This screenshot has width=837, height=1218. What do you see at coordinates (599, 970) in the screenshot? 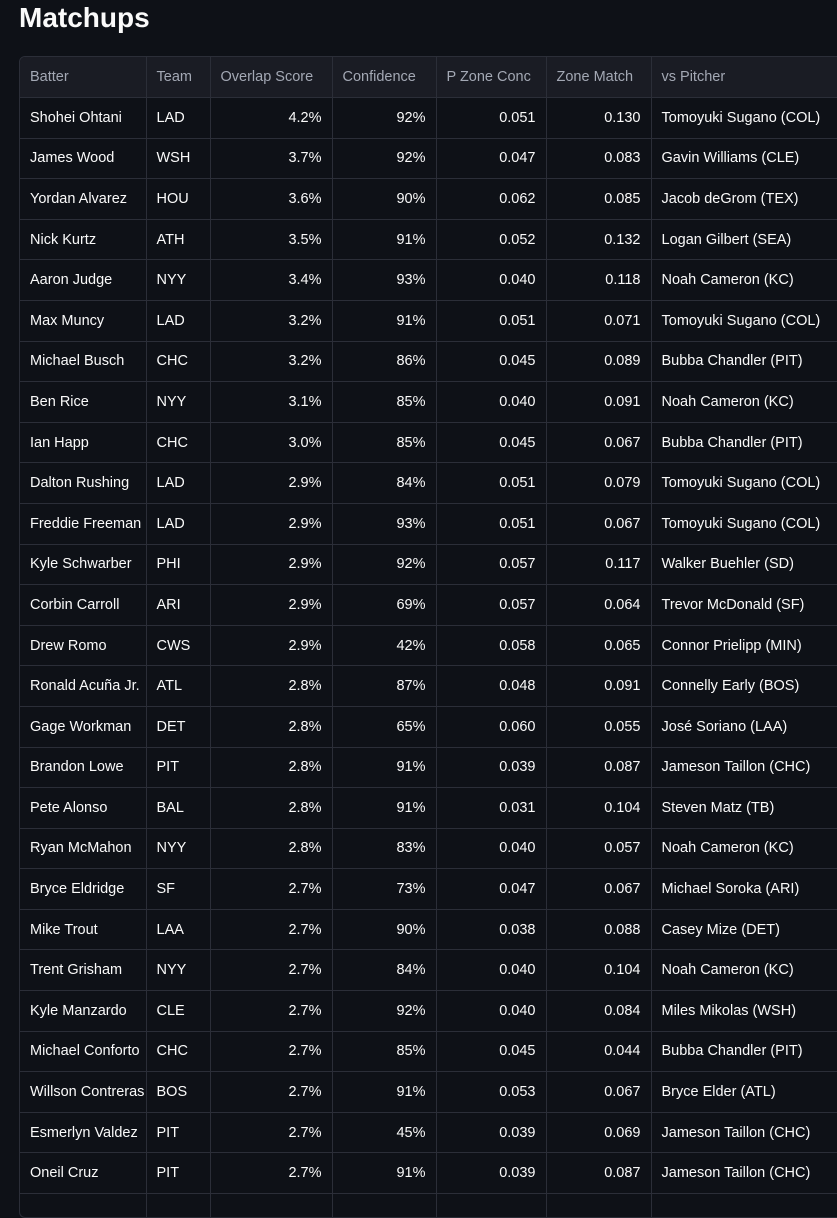
I see `table-cell: 0.104` at bounding box center [599, 970].